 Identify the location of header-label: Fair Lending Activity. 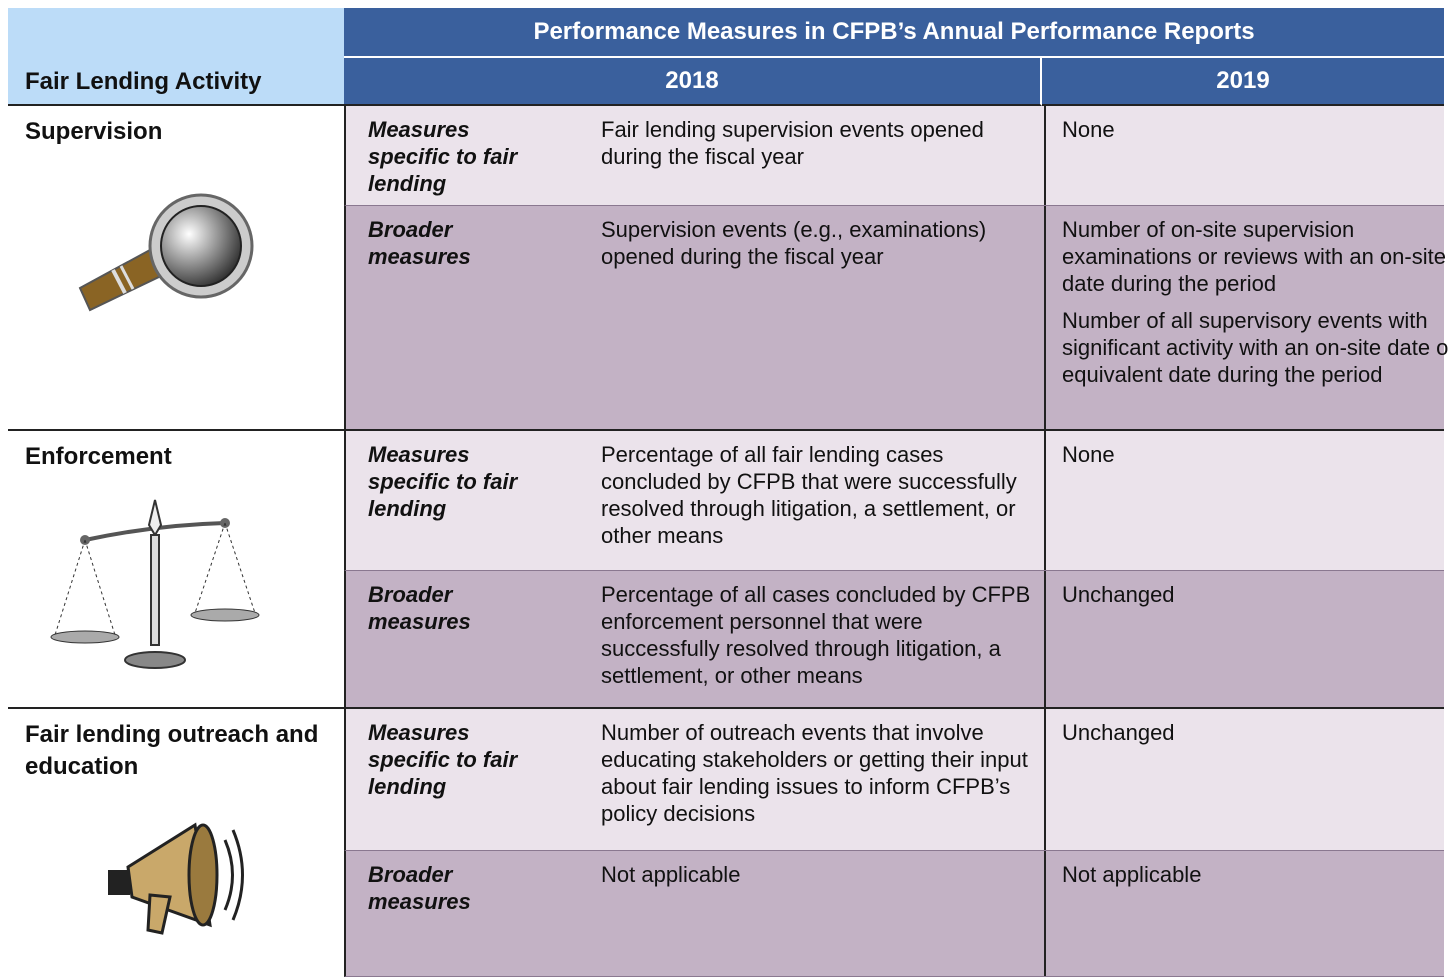
(143, 81).